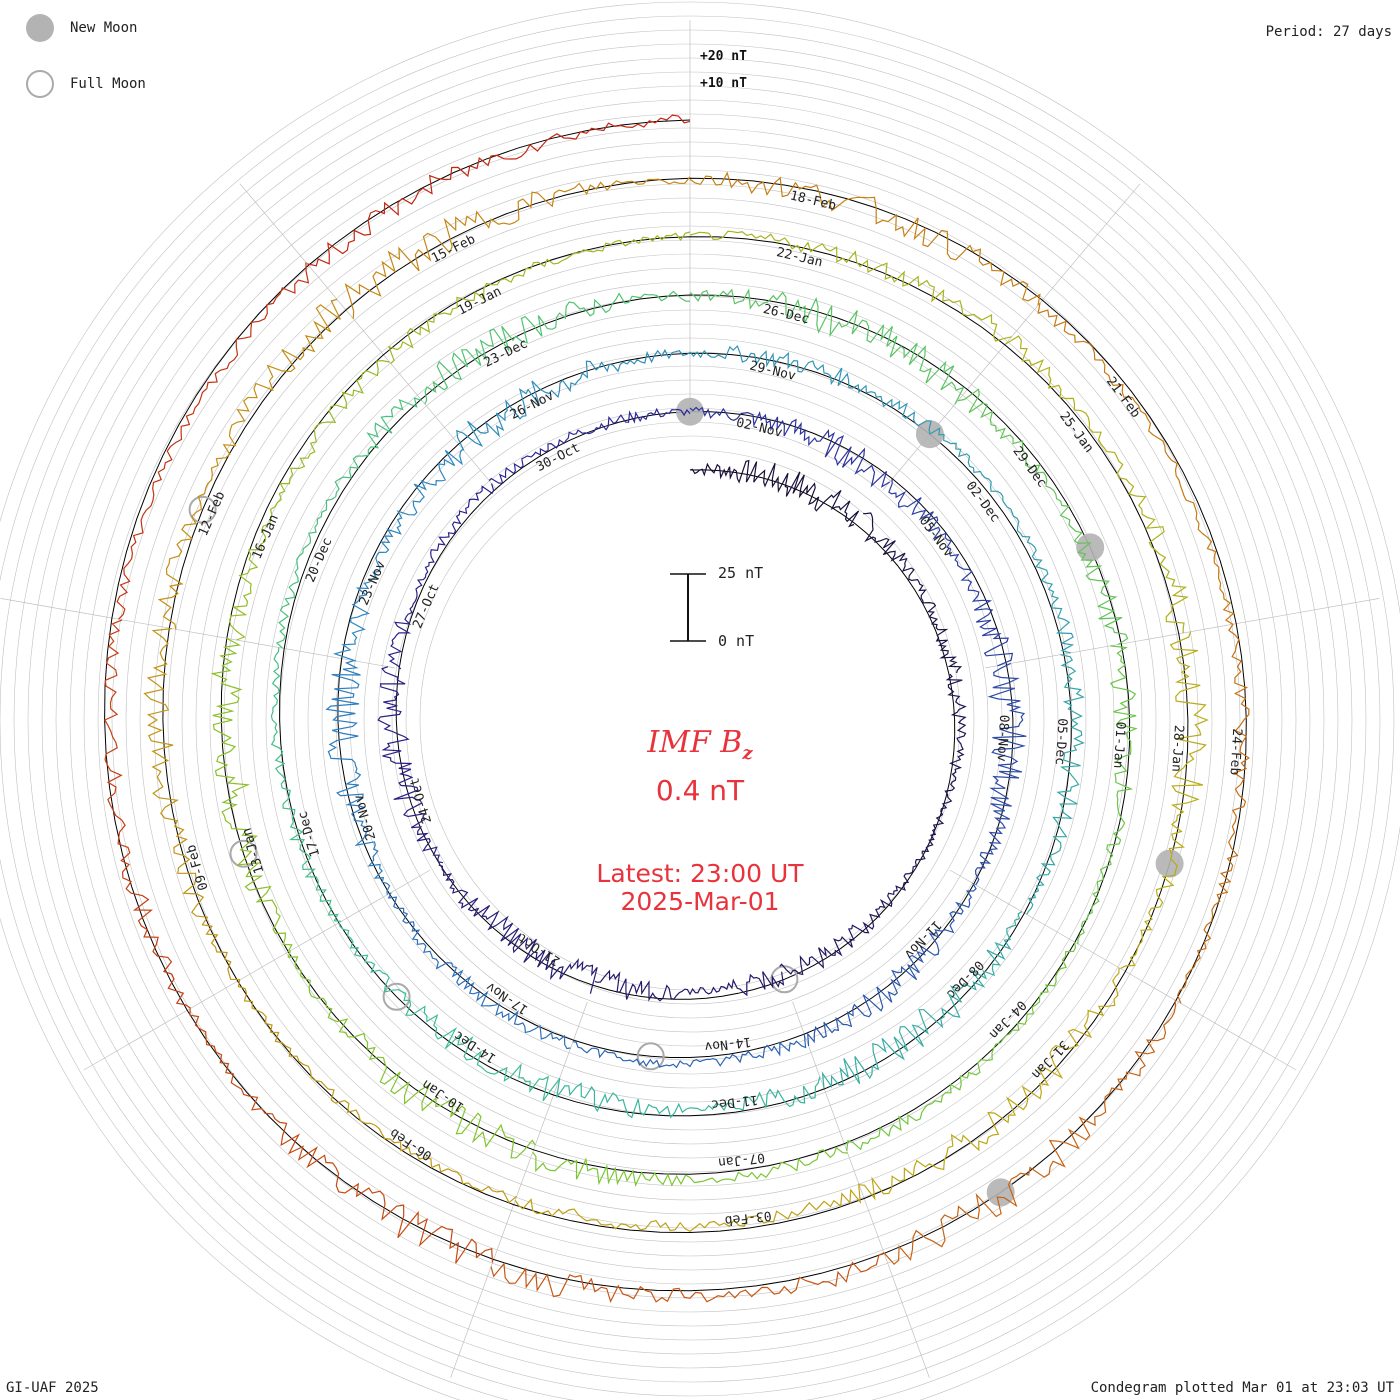 The height and width of the screenshot is (1400, 1400). What do you see at coordinates (700, 901) in the screenshot?
I see `latest-date: 2025-Mar-01` at bounding box center [700, 901].